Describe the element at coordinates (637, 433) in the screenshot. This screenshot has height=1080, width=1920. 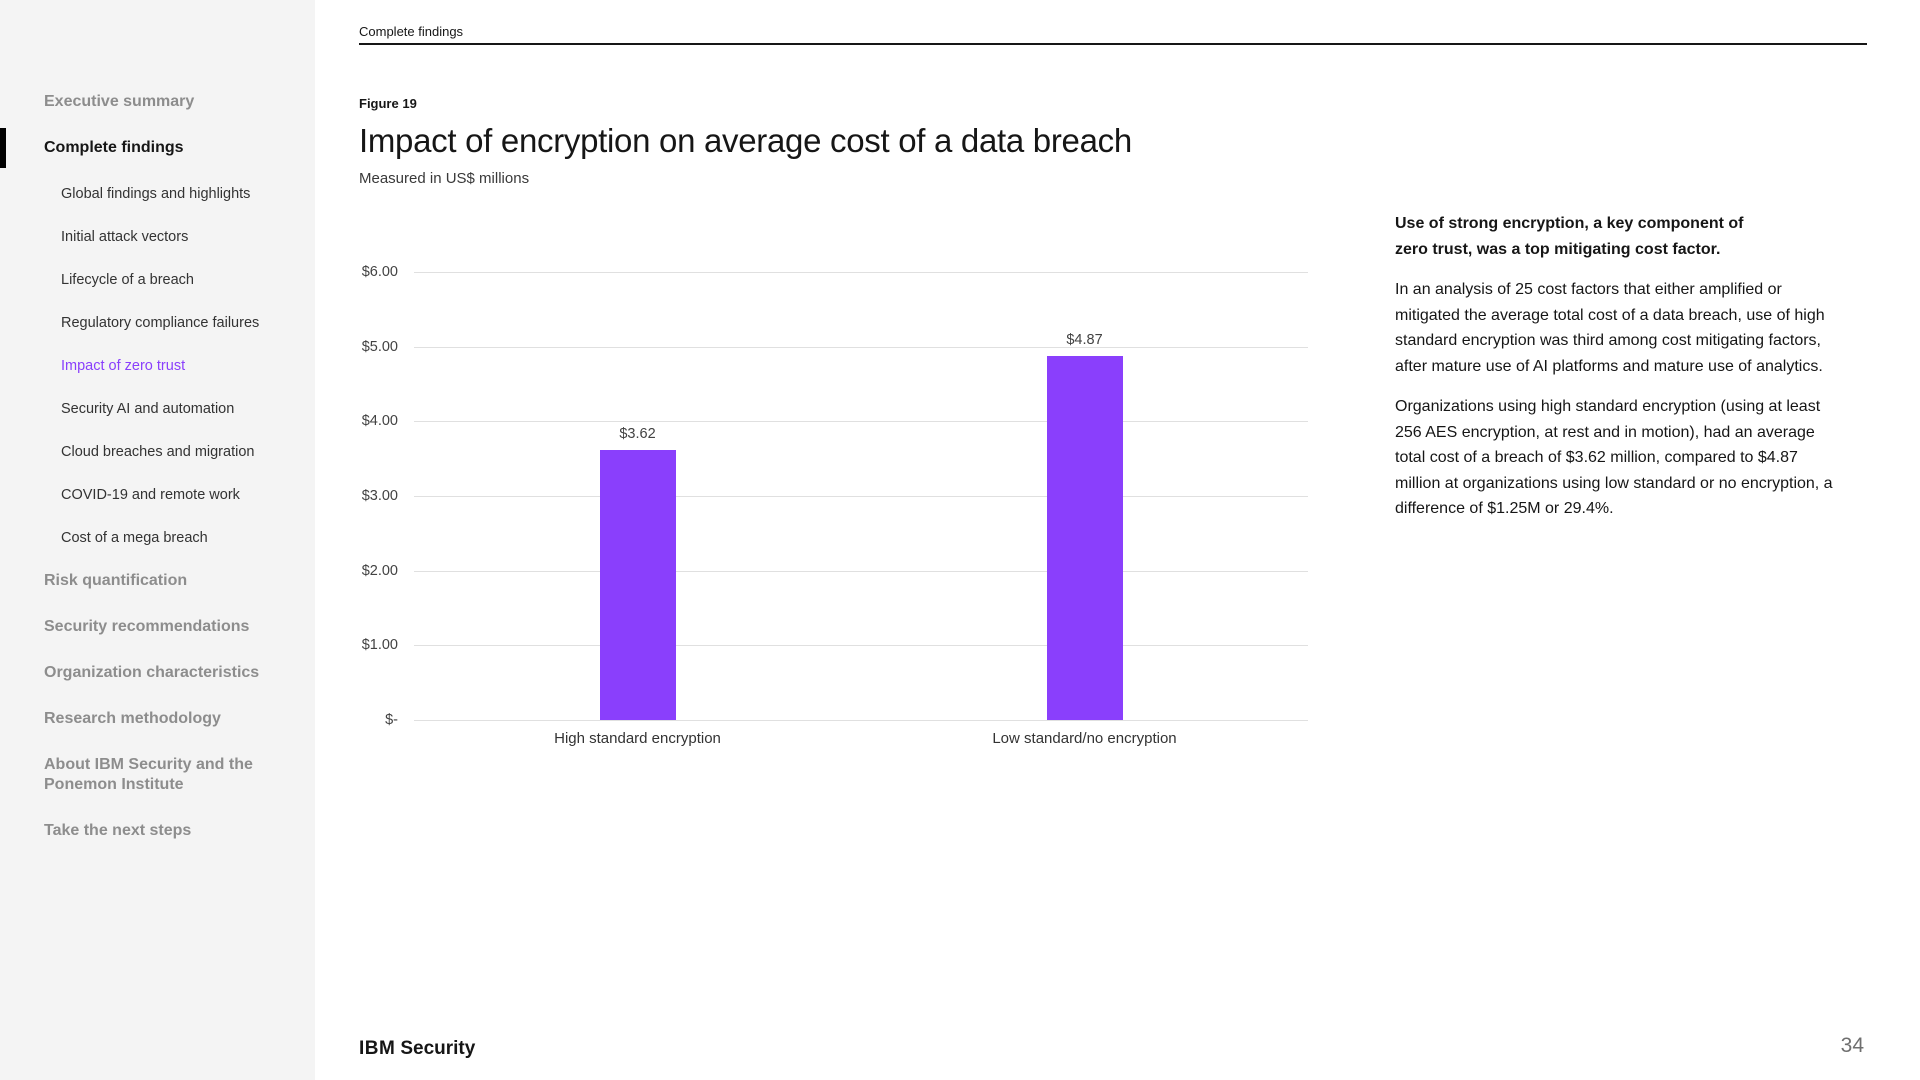
I see `bar-value-label: $3.62` at that location.